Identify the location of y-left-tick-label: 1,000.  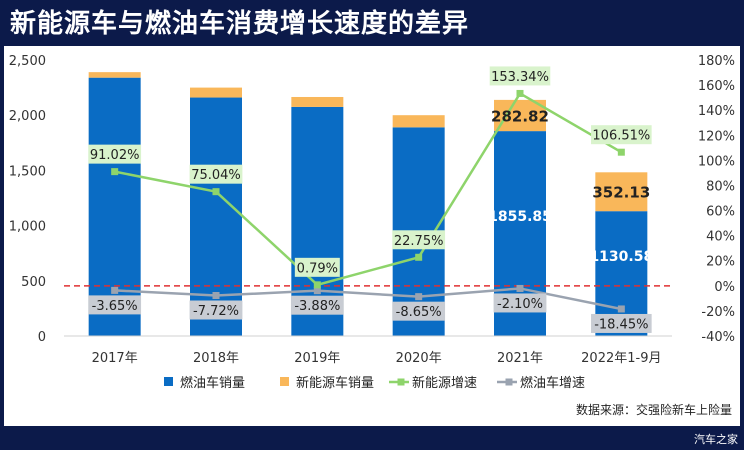
(27, 227).